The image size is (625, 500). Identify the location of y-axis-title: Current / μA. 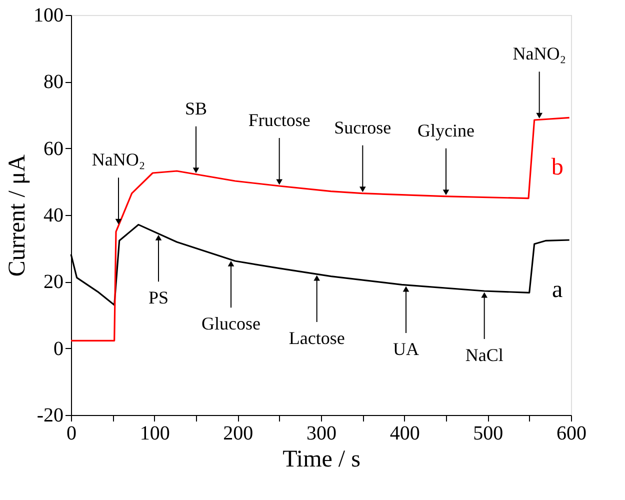
(17, 215).